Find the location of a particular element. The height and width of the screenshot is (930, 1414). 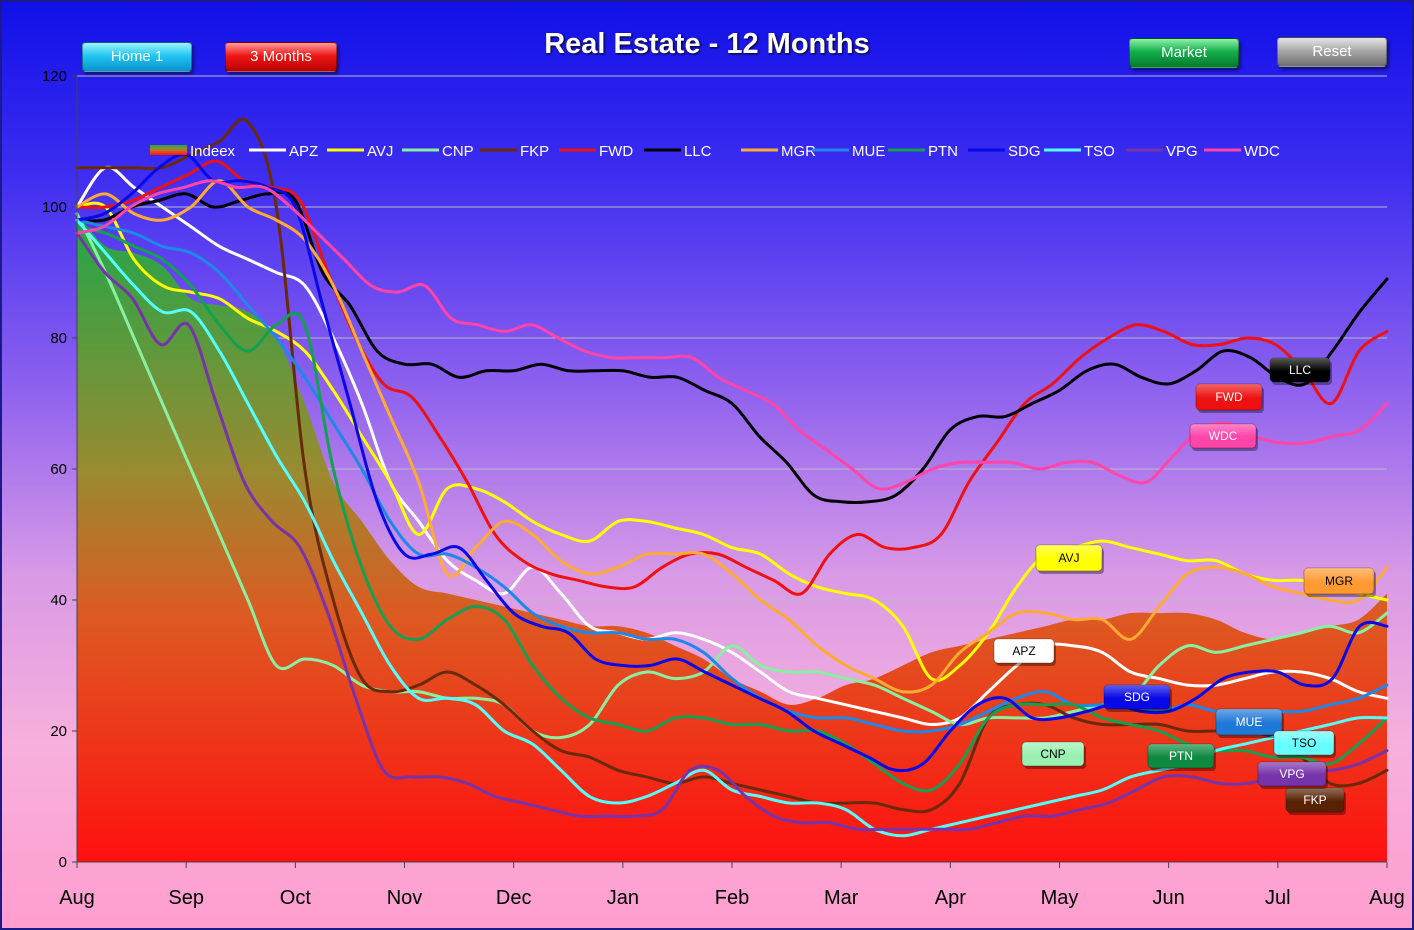

series-tag-llc: LLC is located at coordinates (1300, 371).